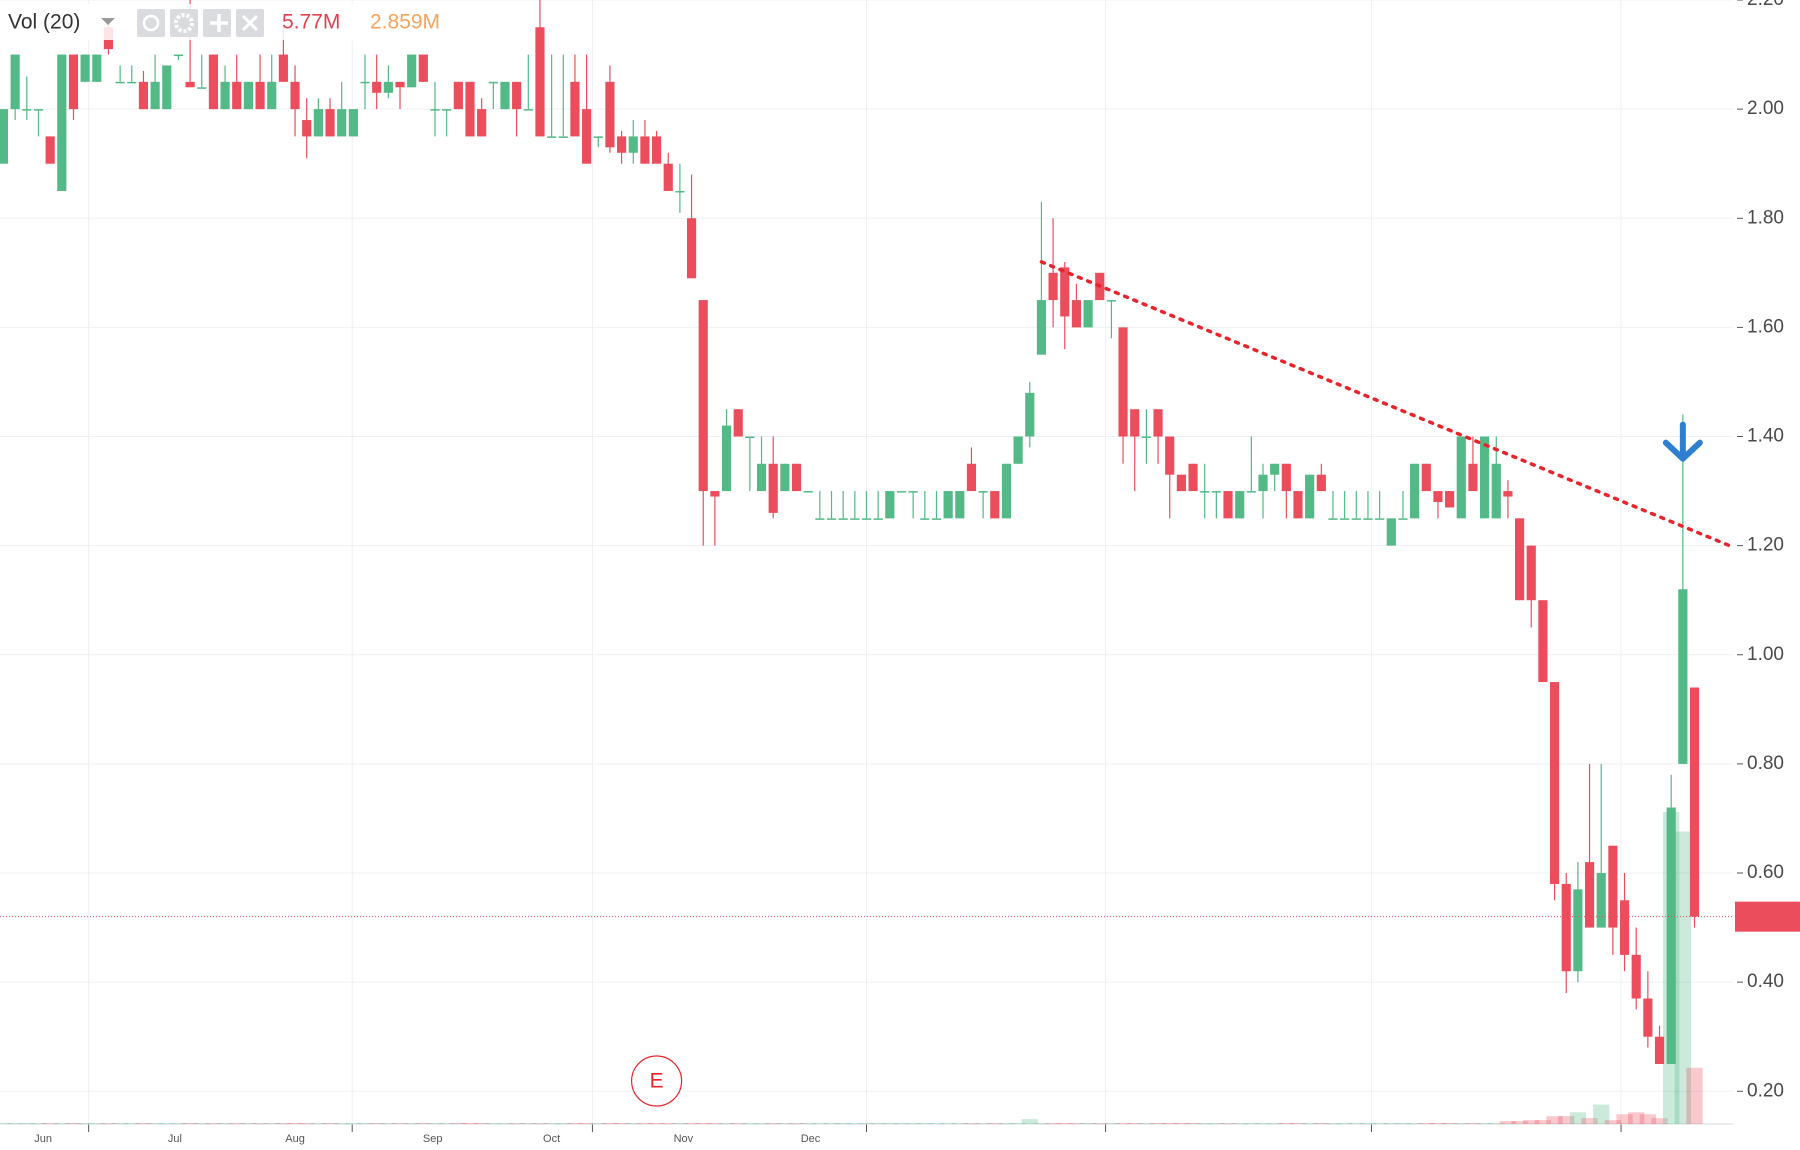  Describe the element at coordinates (684, 1139) in the screenshot. I see `x-tick-label: Nov` at that location.